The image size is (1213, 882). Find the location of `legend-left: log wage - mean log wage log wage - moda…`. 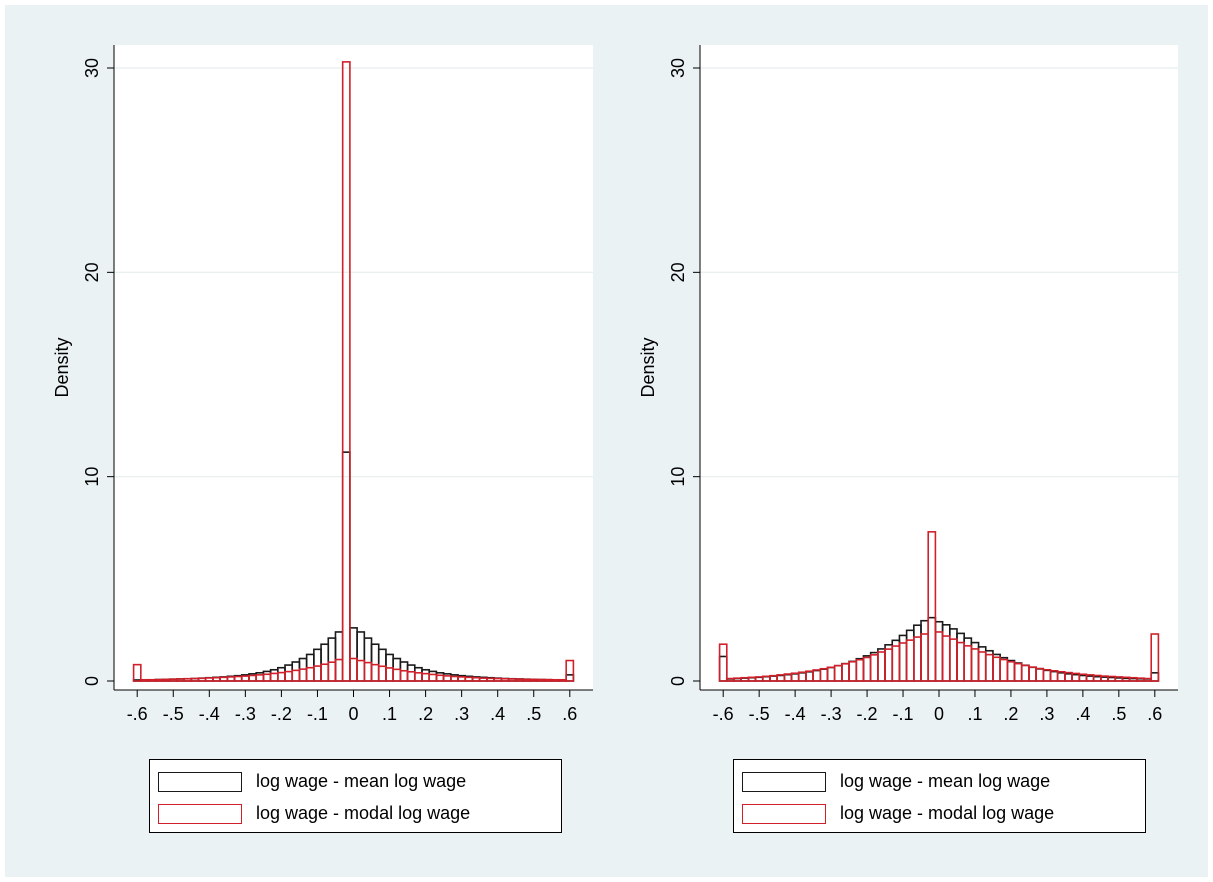

legend-left: log wage - mean log wage log wage - moda… is located at coordinates (355, 796).